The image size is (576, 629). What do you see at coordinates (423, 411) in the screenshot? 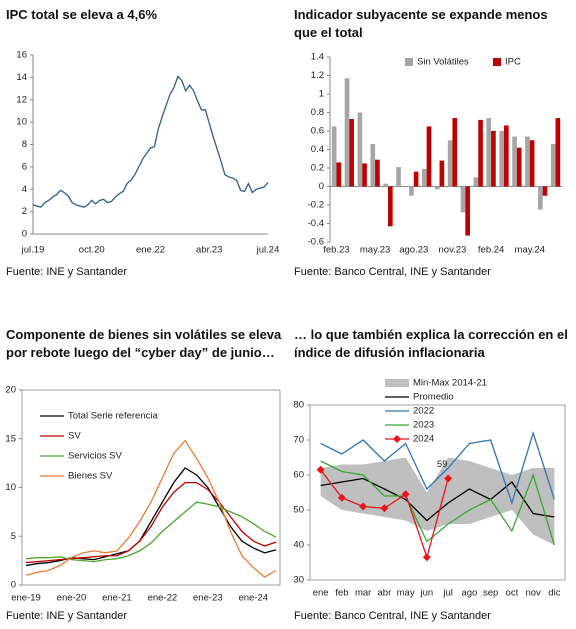
I see `legend-label: 2022` at bounding box center [423, 411].